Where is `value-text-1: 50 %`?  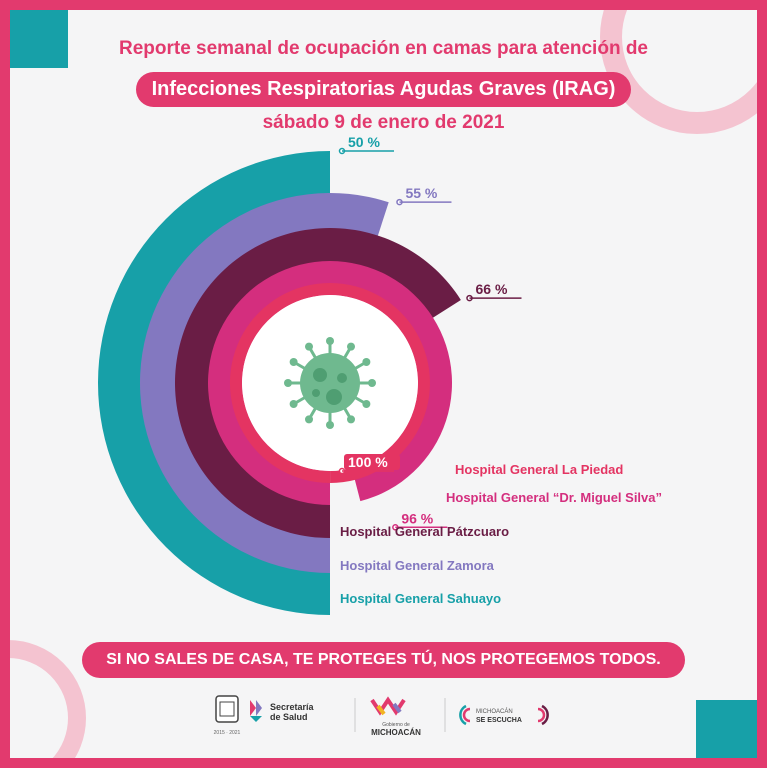
value-text-1: 50 % is located at coordinates (364, 142).